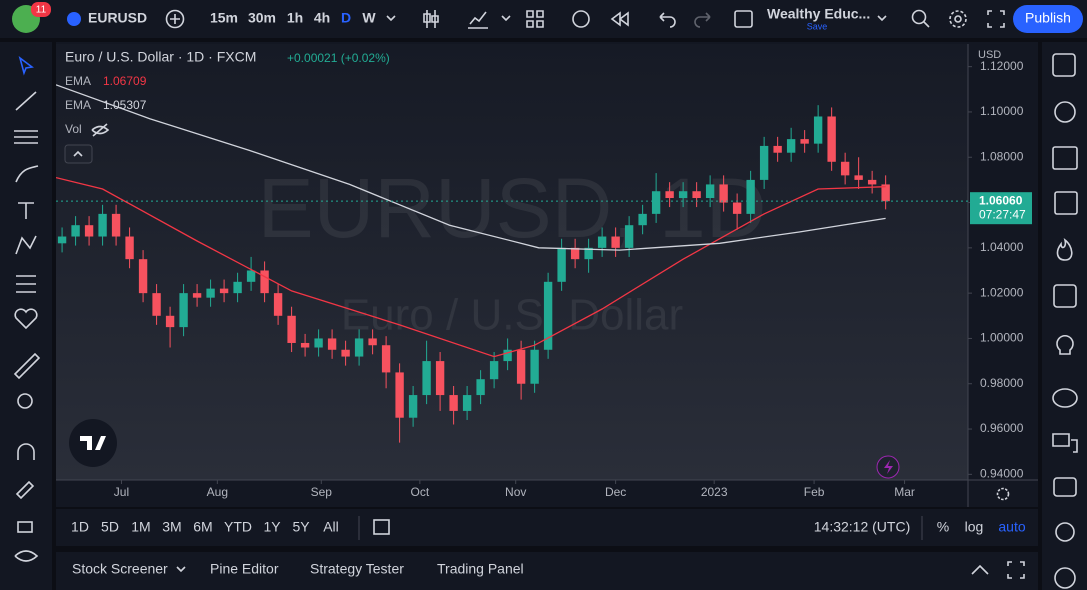 The image size is (1087, 590). I want to click on visibility-tool, so click(26, 556).